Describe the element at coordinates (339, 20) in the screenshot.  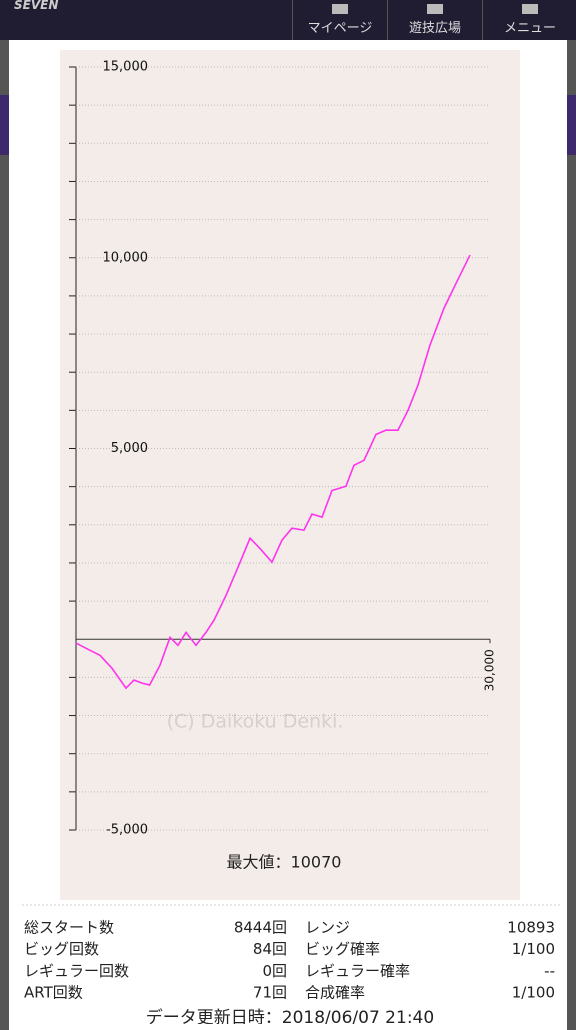
I see `nav-item: マイページ` at that location.